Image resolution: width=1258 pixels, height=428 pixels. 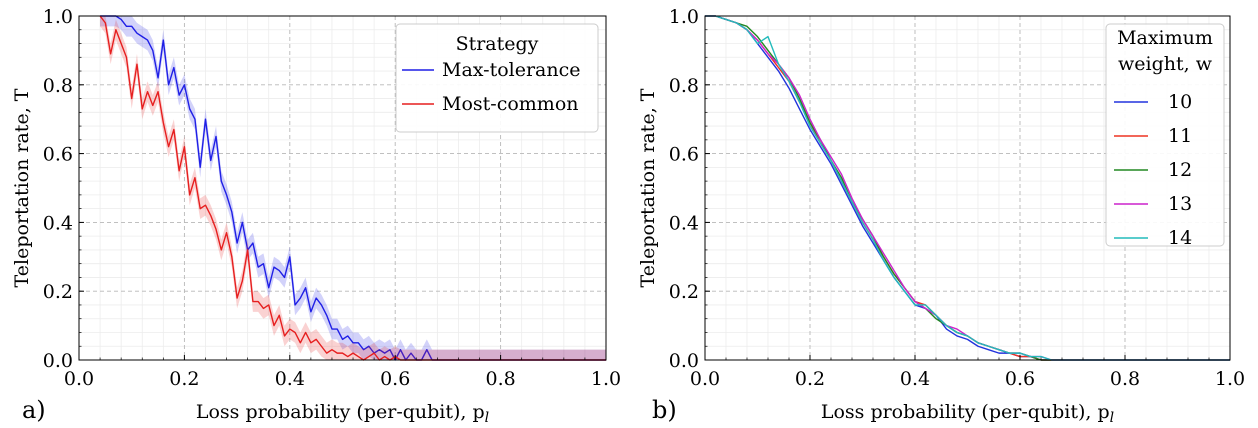 What do you see at coordinates (1165, 38) in the screenshot?
I see `legend-title: Maximum` at bounding box center [1165, 38].